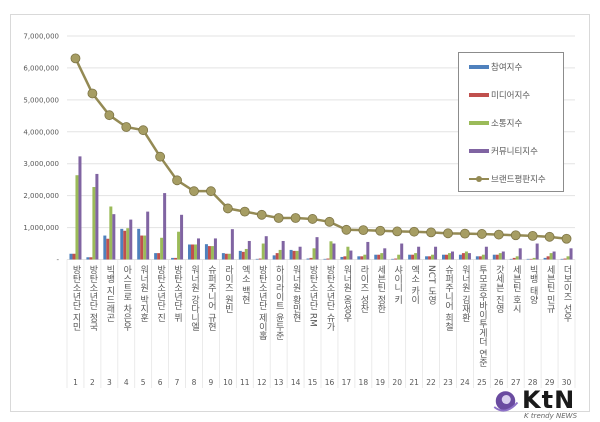 The height and width of the screenshot is (422, 600). Describe the element at coordinates (431, 284) in the screenshot. I see `x-category-label: NCT 도영` at that location.